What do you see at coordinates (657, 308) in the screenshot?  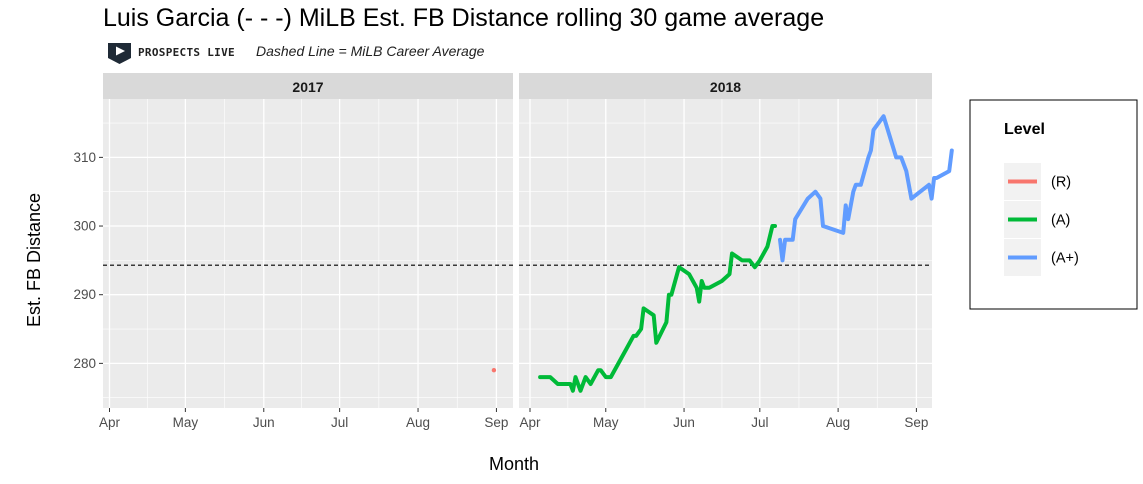 I see `series-line-a` at bounding box center [657, 308].